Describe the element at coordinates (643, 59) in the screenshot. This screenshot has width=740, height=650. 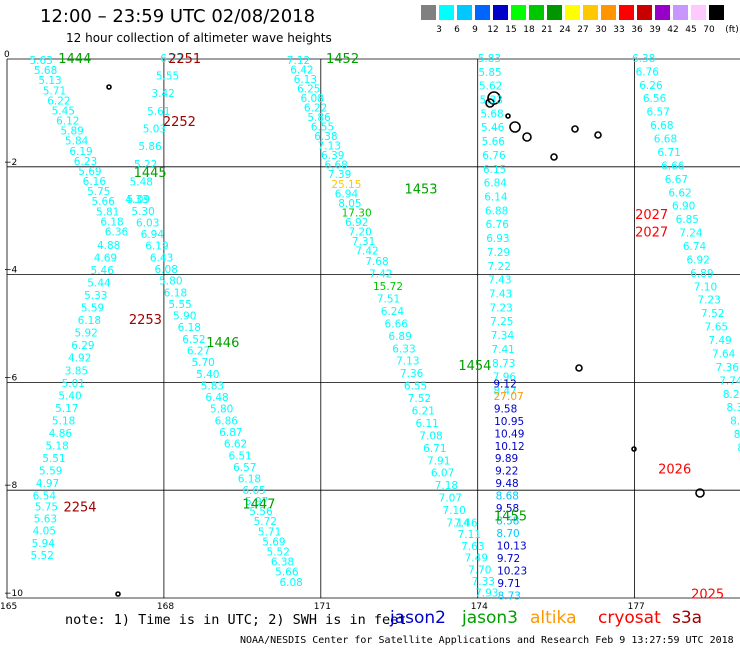
I see `wave-height-value: 6.38` at that location.